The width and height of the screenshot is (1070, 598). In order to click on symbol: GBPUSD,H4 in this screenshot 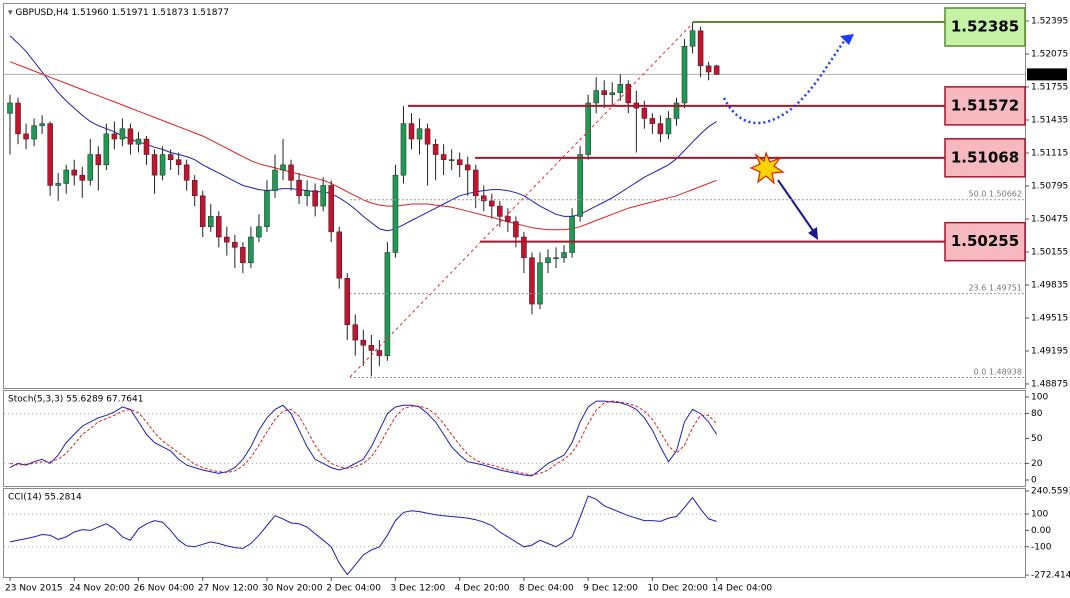, I will do `click(41, 13)`.